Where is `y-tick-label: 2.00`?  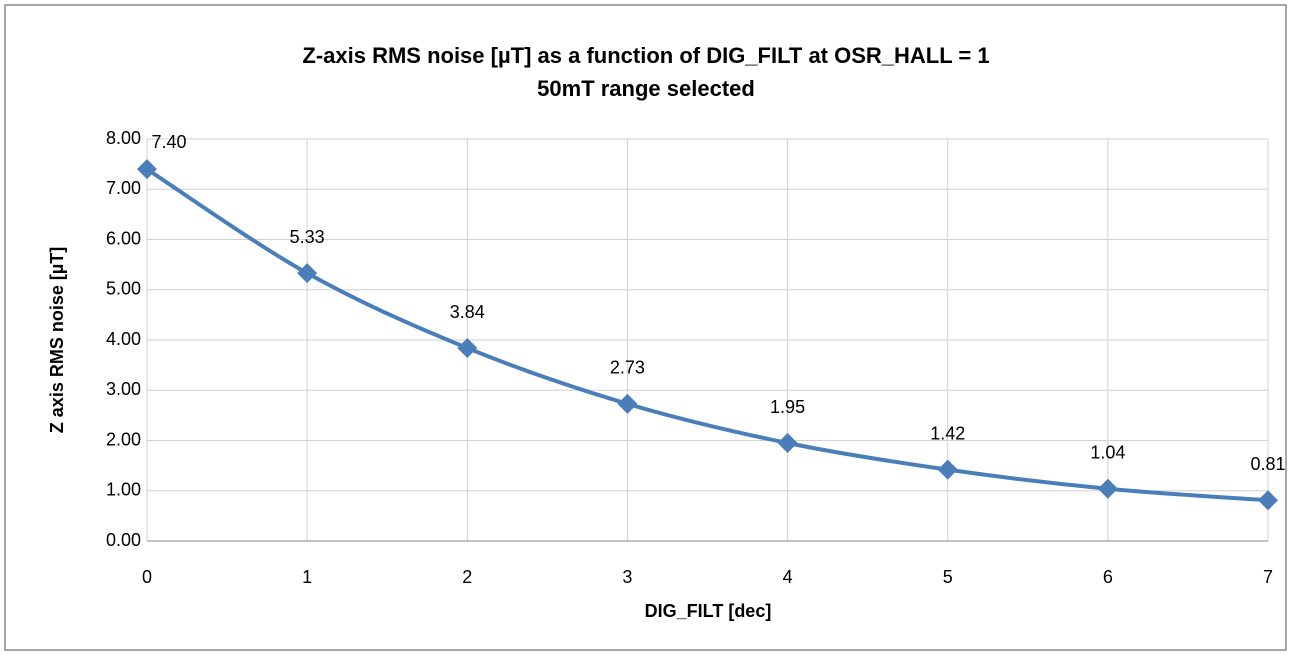 y-tick-label: 2.00 is located at coordinates (123, 439).